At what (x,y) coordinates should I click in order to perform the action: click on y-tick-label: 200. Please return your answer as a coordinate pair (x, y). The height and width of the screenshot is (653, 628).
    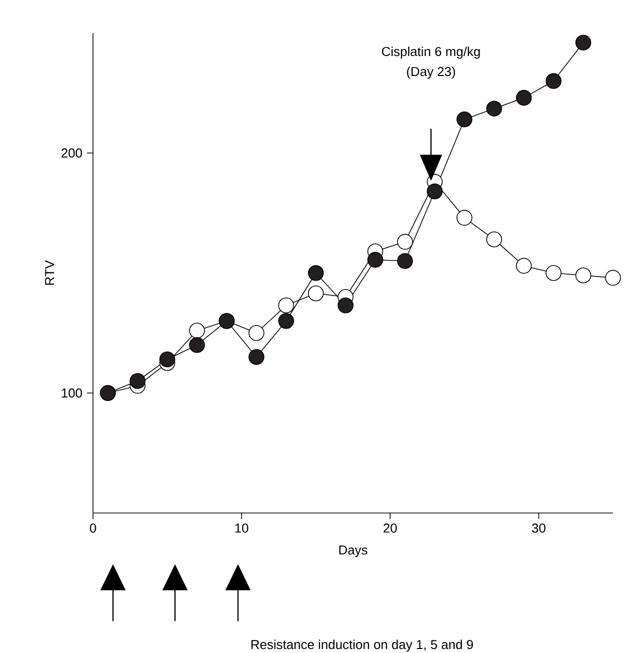
    Looking at the image, I should click on (72, 153).